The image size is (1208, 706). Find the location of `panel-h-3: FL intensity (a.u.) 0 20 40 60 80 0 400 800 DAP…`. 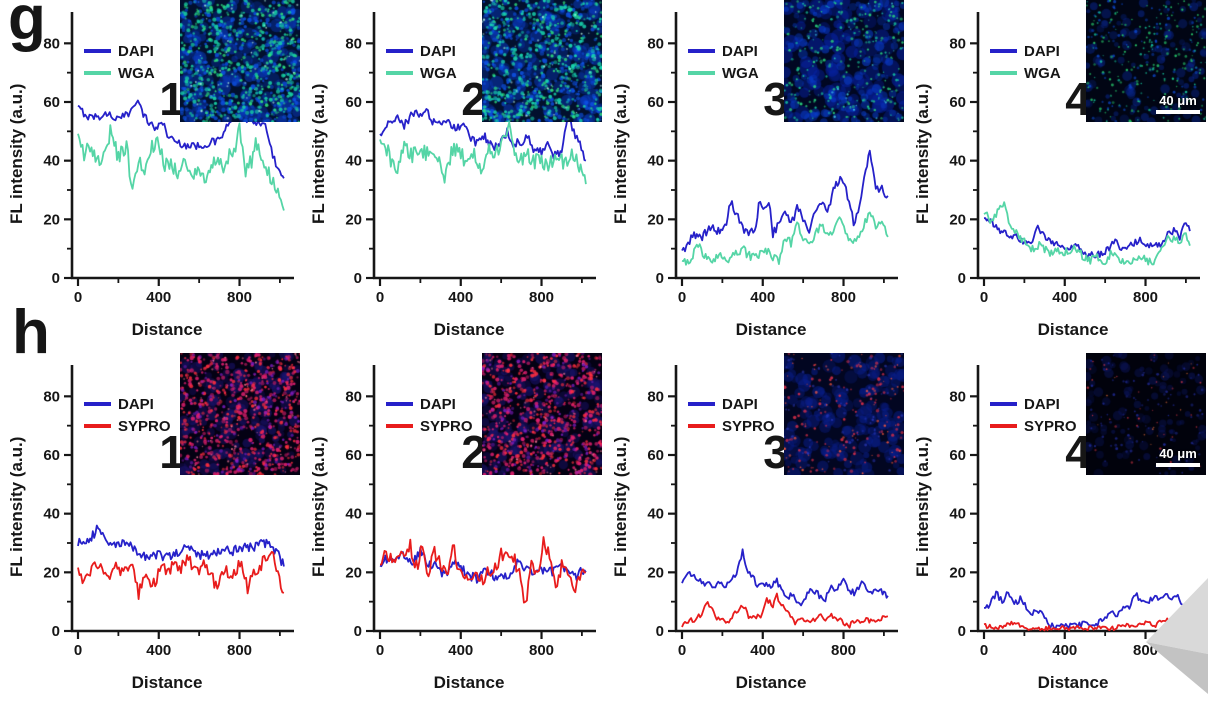

panel-h-3: FL intensity (a.u.) 0 20 40 60 80 0 400 800 DAP… is located at coordinates (755, 529).